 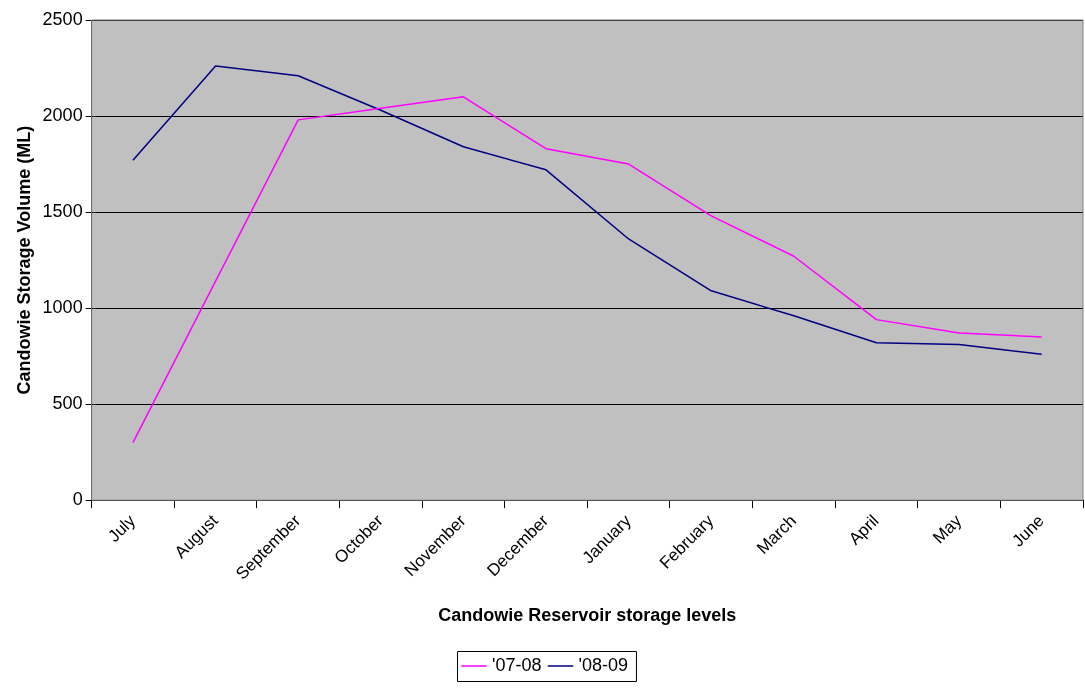 What do you see at coordinates (23, 260) in the screenshot?
I see `y-axis-title: Candowie Storage Volume (ML)` at bounding box center [23, 260].